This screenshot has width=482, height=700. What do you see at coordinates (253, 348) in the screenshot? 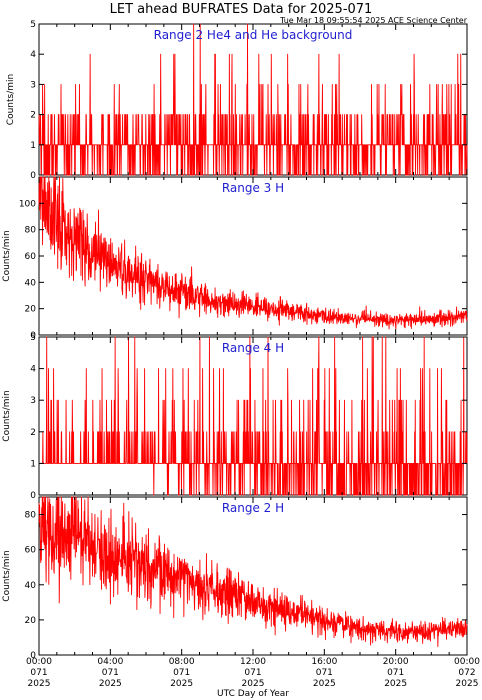
I see `panel-label: Range 4 H` at bounding box center [253, 348].